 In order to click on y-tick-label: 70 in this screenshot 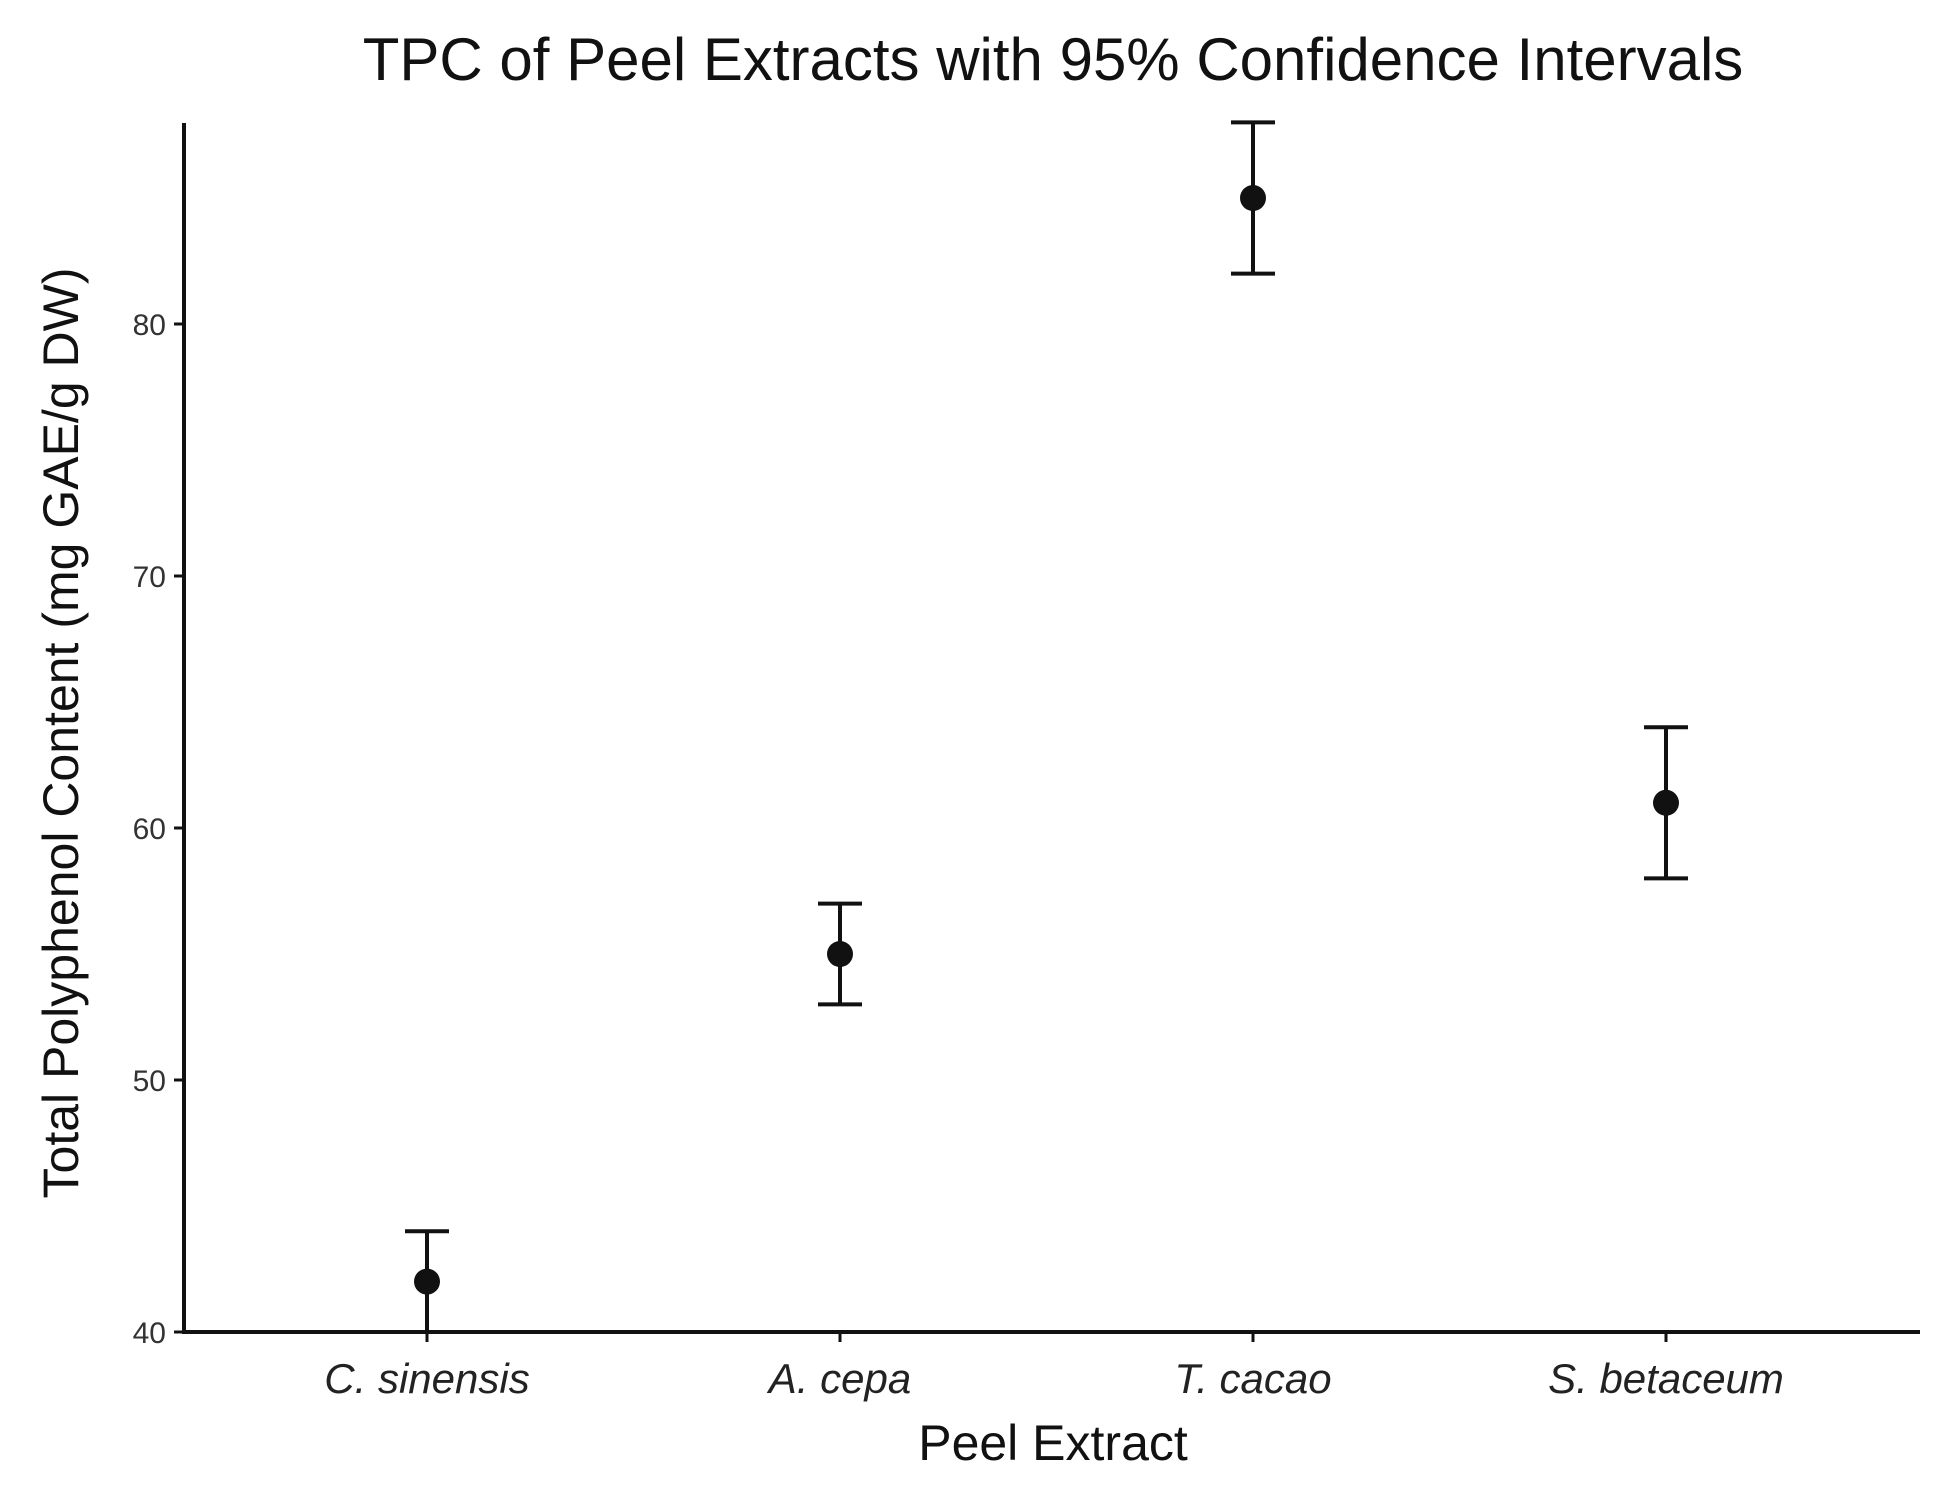, I will do `click(149, 577)`.